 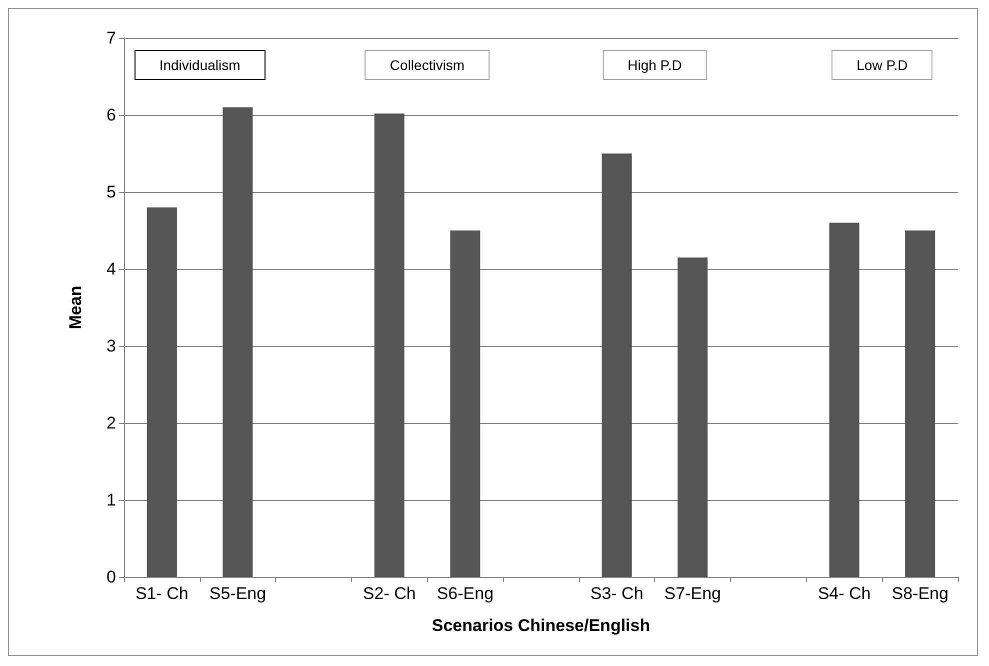 What do you see at coordinates (654, 65) in the screenshot?
I see `label-frame: High P.D` at bounding box center [654, 65].